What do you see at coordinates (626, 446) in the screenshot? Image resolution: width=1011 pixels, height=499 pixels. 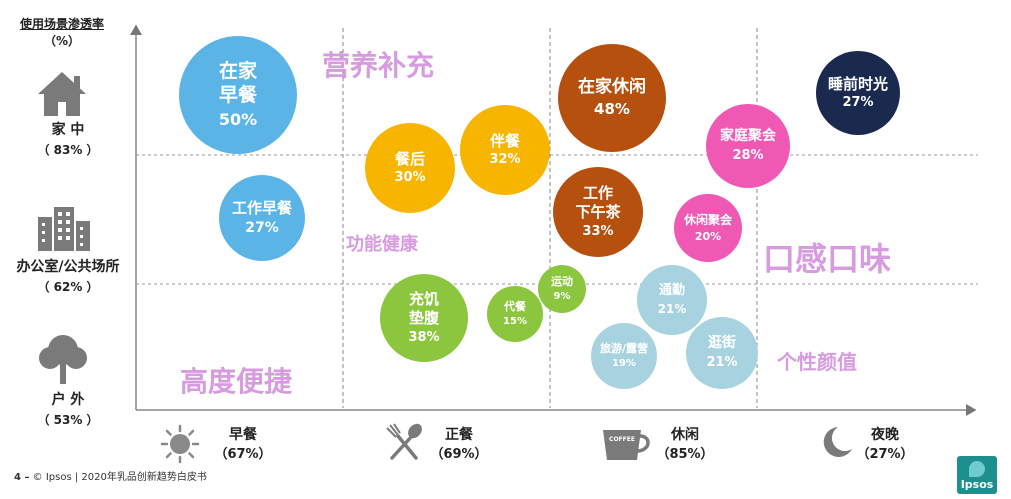 I see `coffee-cup-icon: COFFEE` at bounding box center [626, 446].